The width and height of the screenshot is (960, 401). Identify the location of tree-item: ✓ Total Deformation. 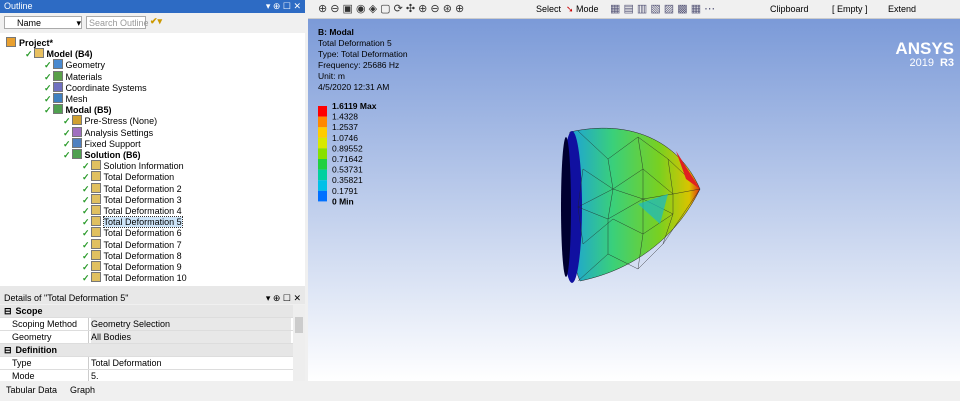
(128, 176).